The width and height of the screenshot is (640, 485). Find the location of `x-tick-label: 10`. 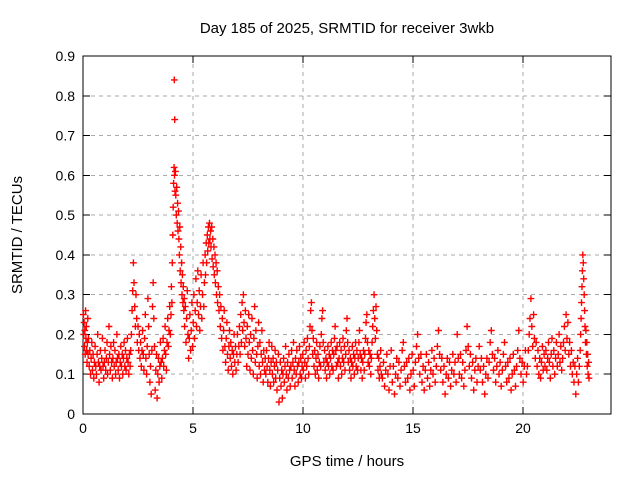

x-tick-label: 10 is located at coordinates (303, 428).